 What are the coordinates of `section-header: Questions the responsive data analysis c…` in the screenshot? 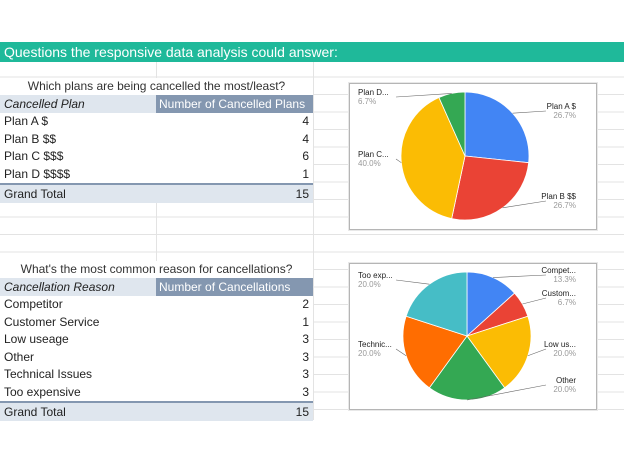 It's located at (312, 52).